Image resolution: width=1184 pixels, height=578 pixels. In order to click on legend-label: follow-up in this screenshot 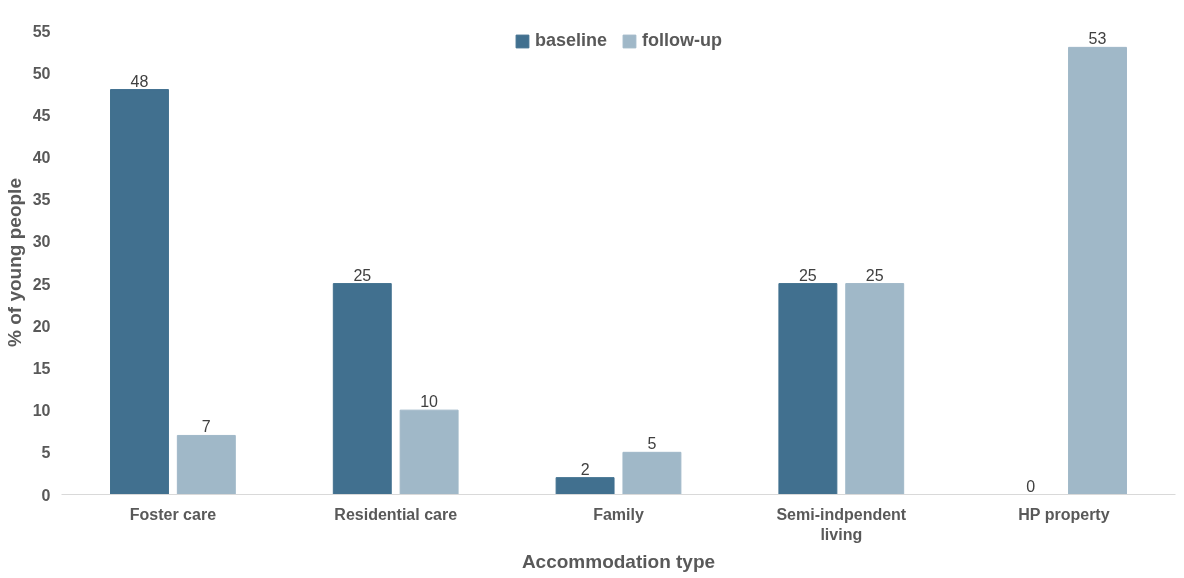, I will do `click(682, 40)`.